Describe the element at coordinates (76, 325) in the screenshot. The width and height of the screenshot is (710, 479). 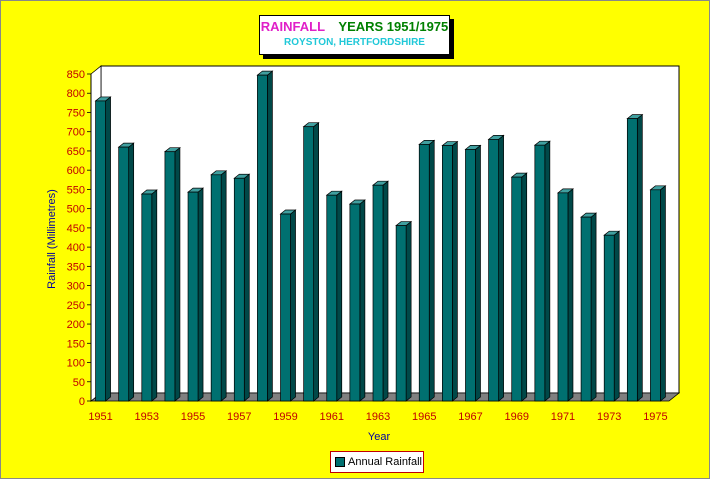
I see `y-tick-label: 200` at that location.